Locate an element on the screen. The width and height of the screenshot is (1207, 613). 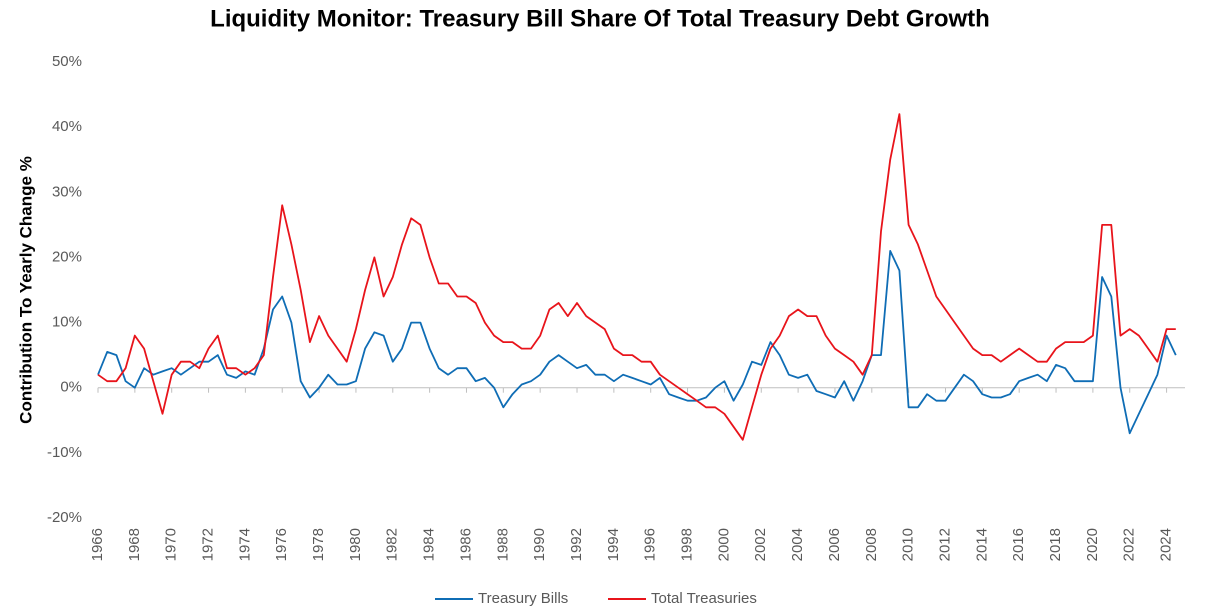
x-tick-label: 2012 is located at coordinates (944, 544).